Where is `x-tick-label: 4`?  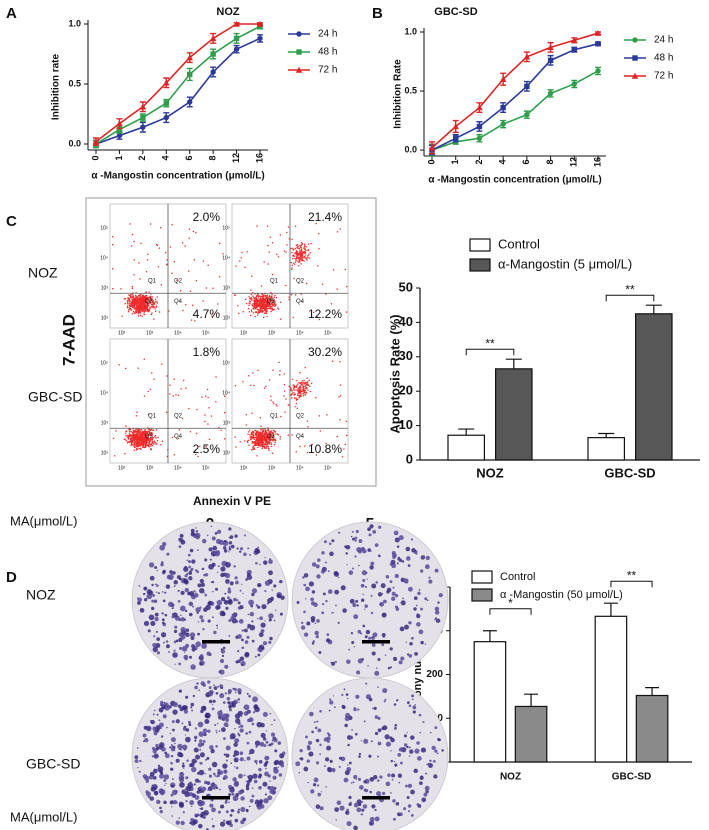 x-tick-label: 4 is located at coordinates (503, 161).